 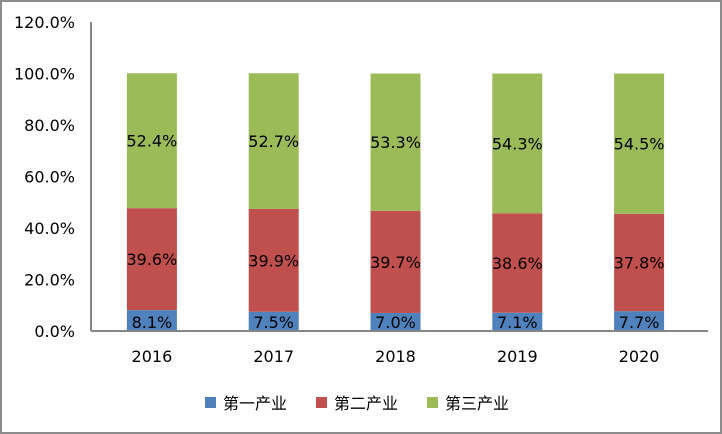 I want to click on data-label: 7.5%, so click(x=273, y=322).